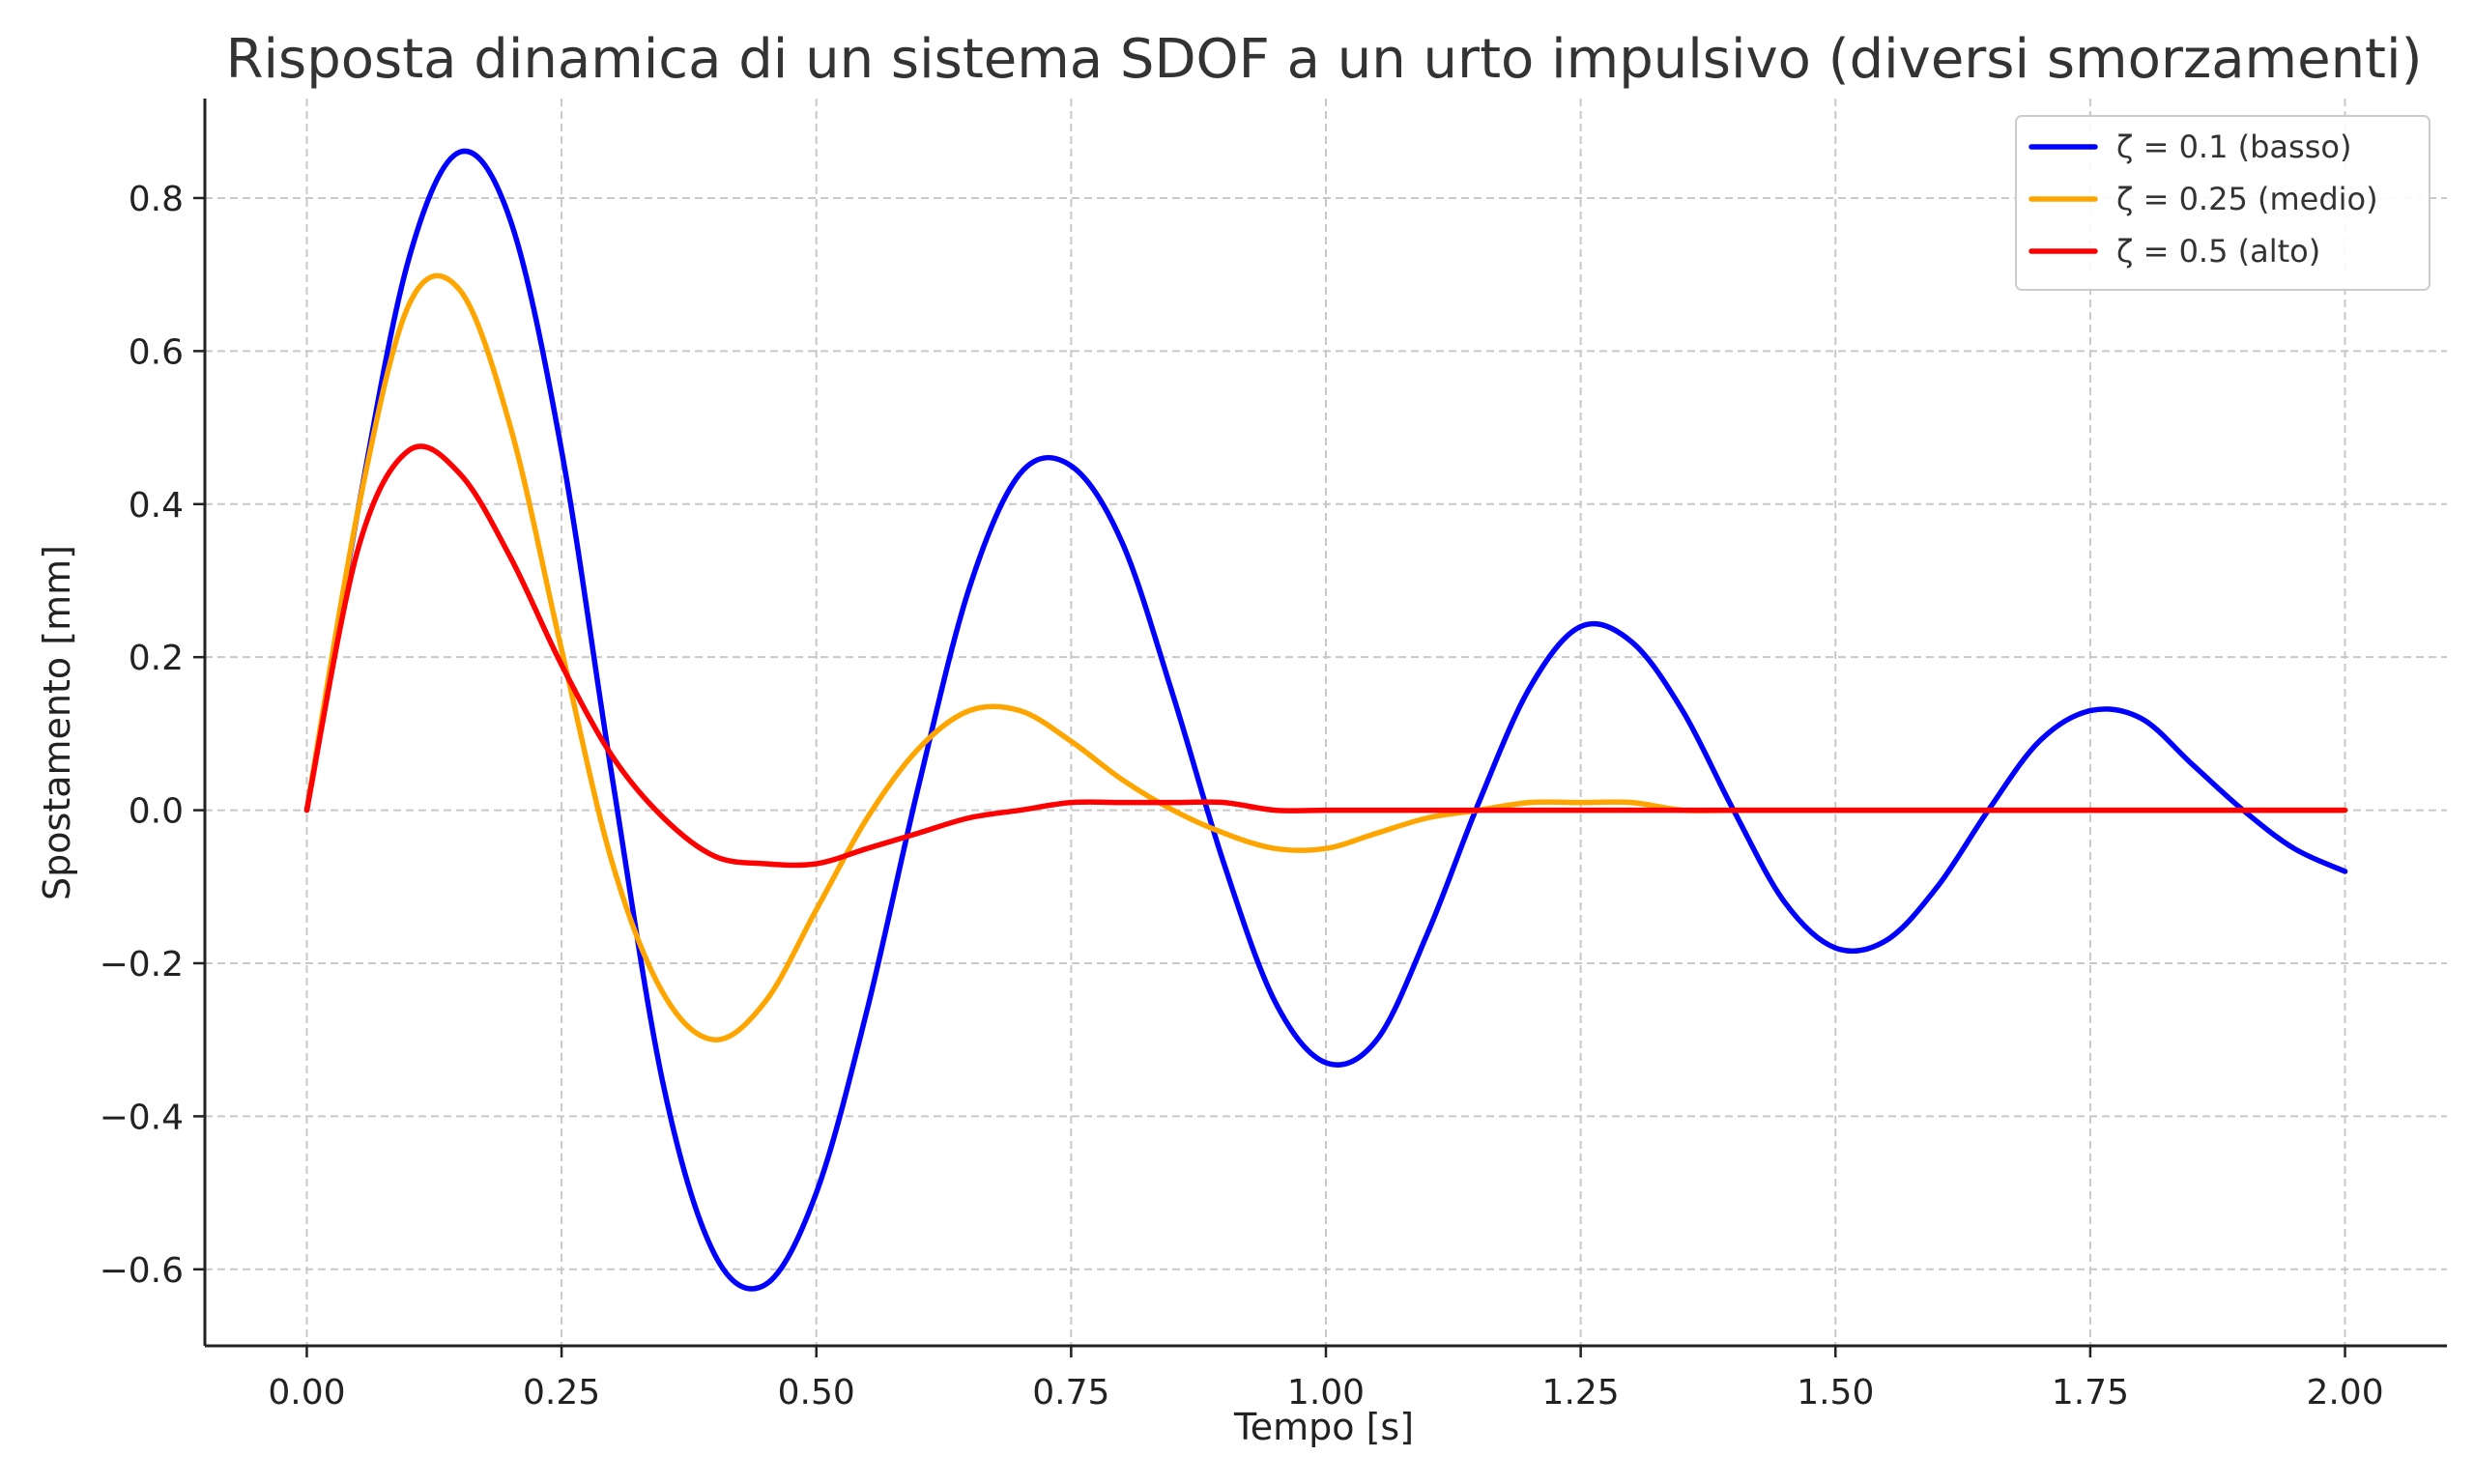 Image resolution: width=2474 pixels, height=1484 pixels. I want to click on legend-box, so click(2223, 203).